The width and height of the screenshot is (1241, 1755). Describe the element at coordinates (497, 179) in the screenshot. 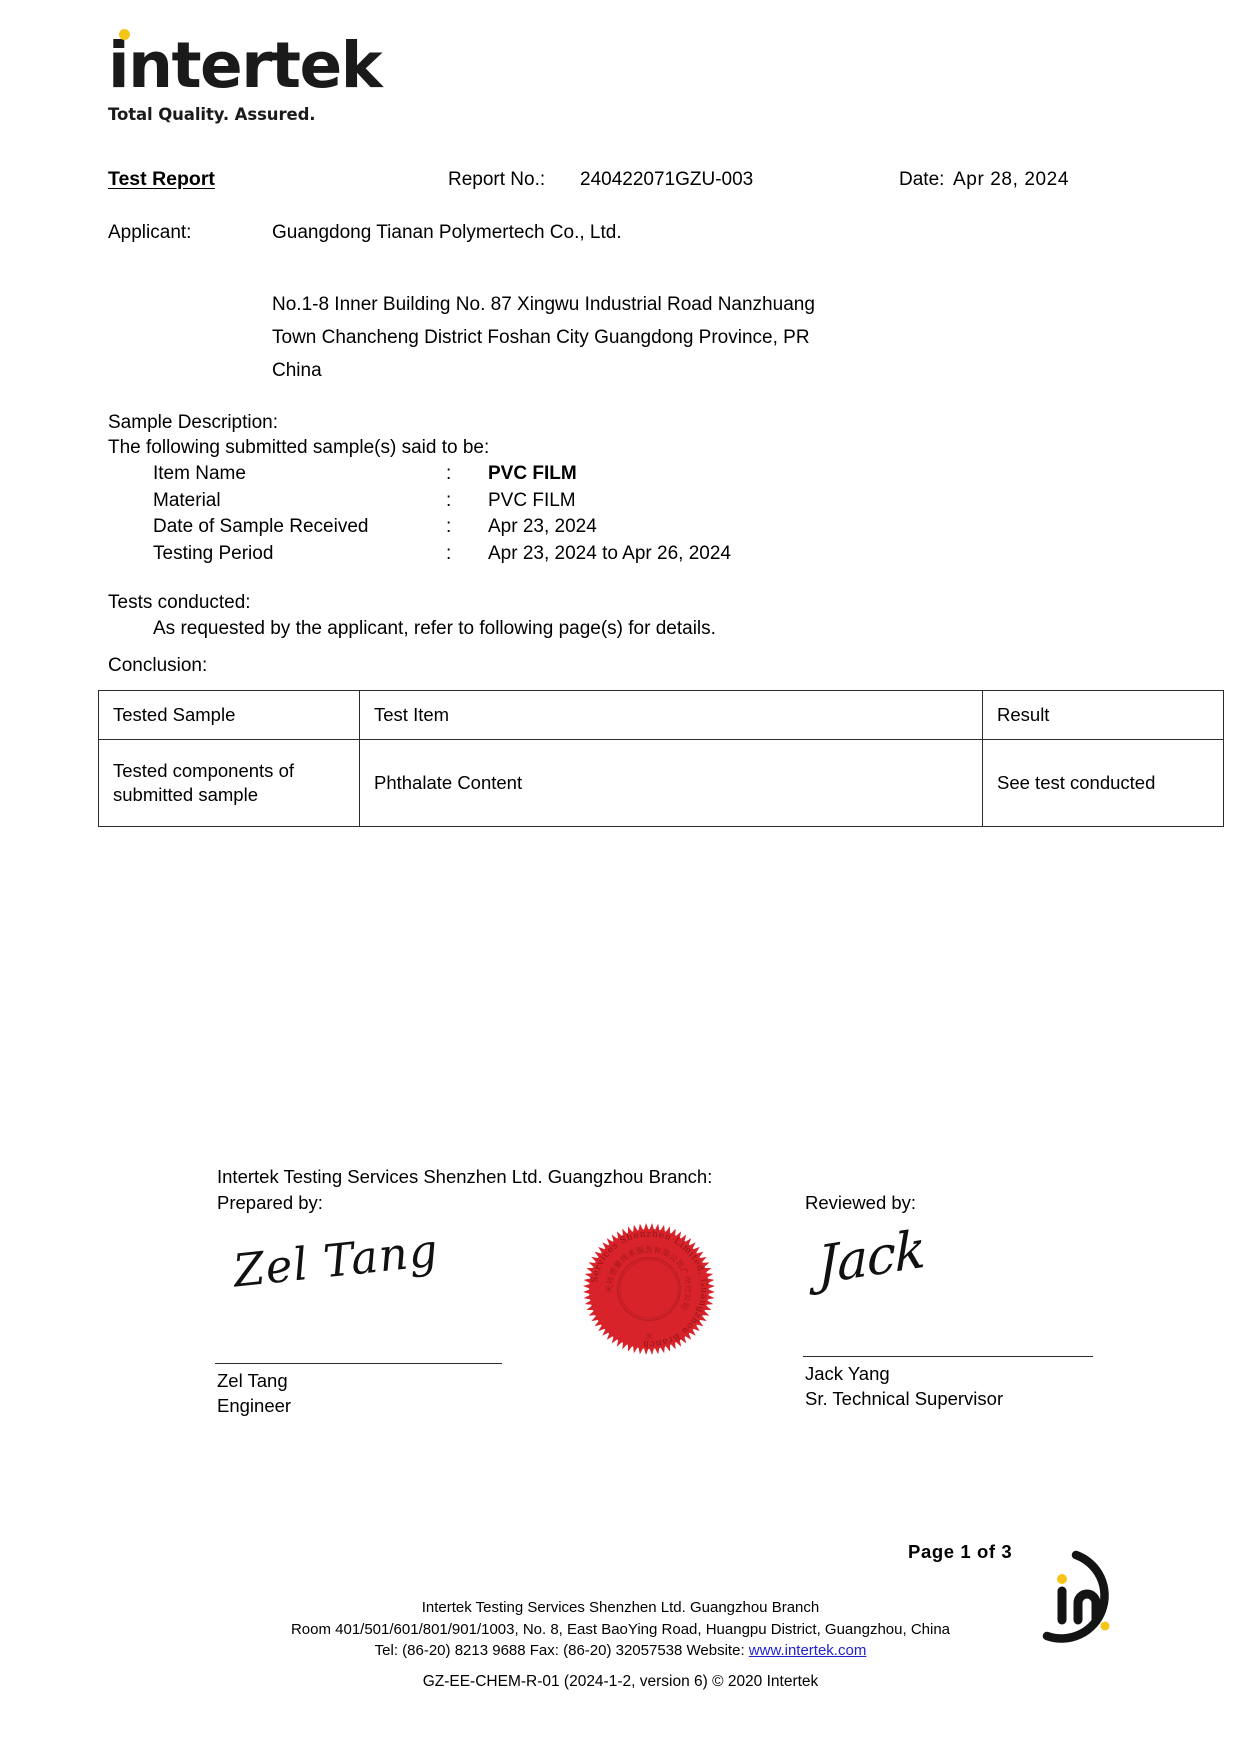

I see `report-no-label: Report No.:` at that location.